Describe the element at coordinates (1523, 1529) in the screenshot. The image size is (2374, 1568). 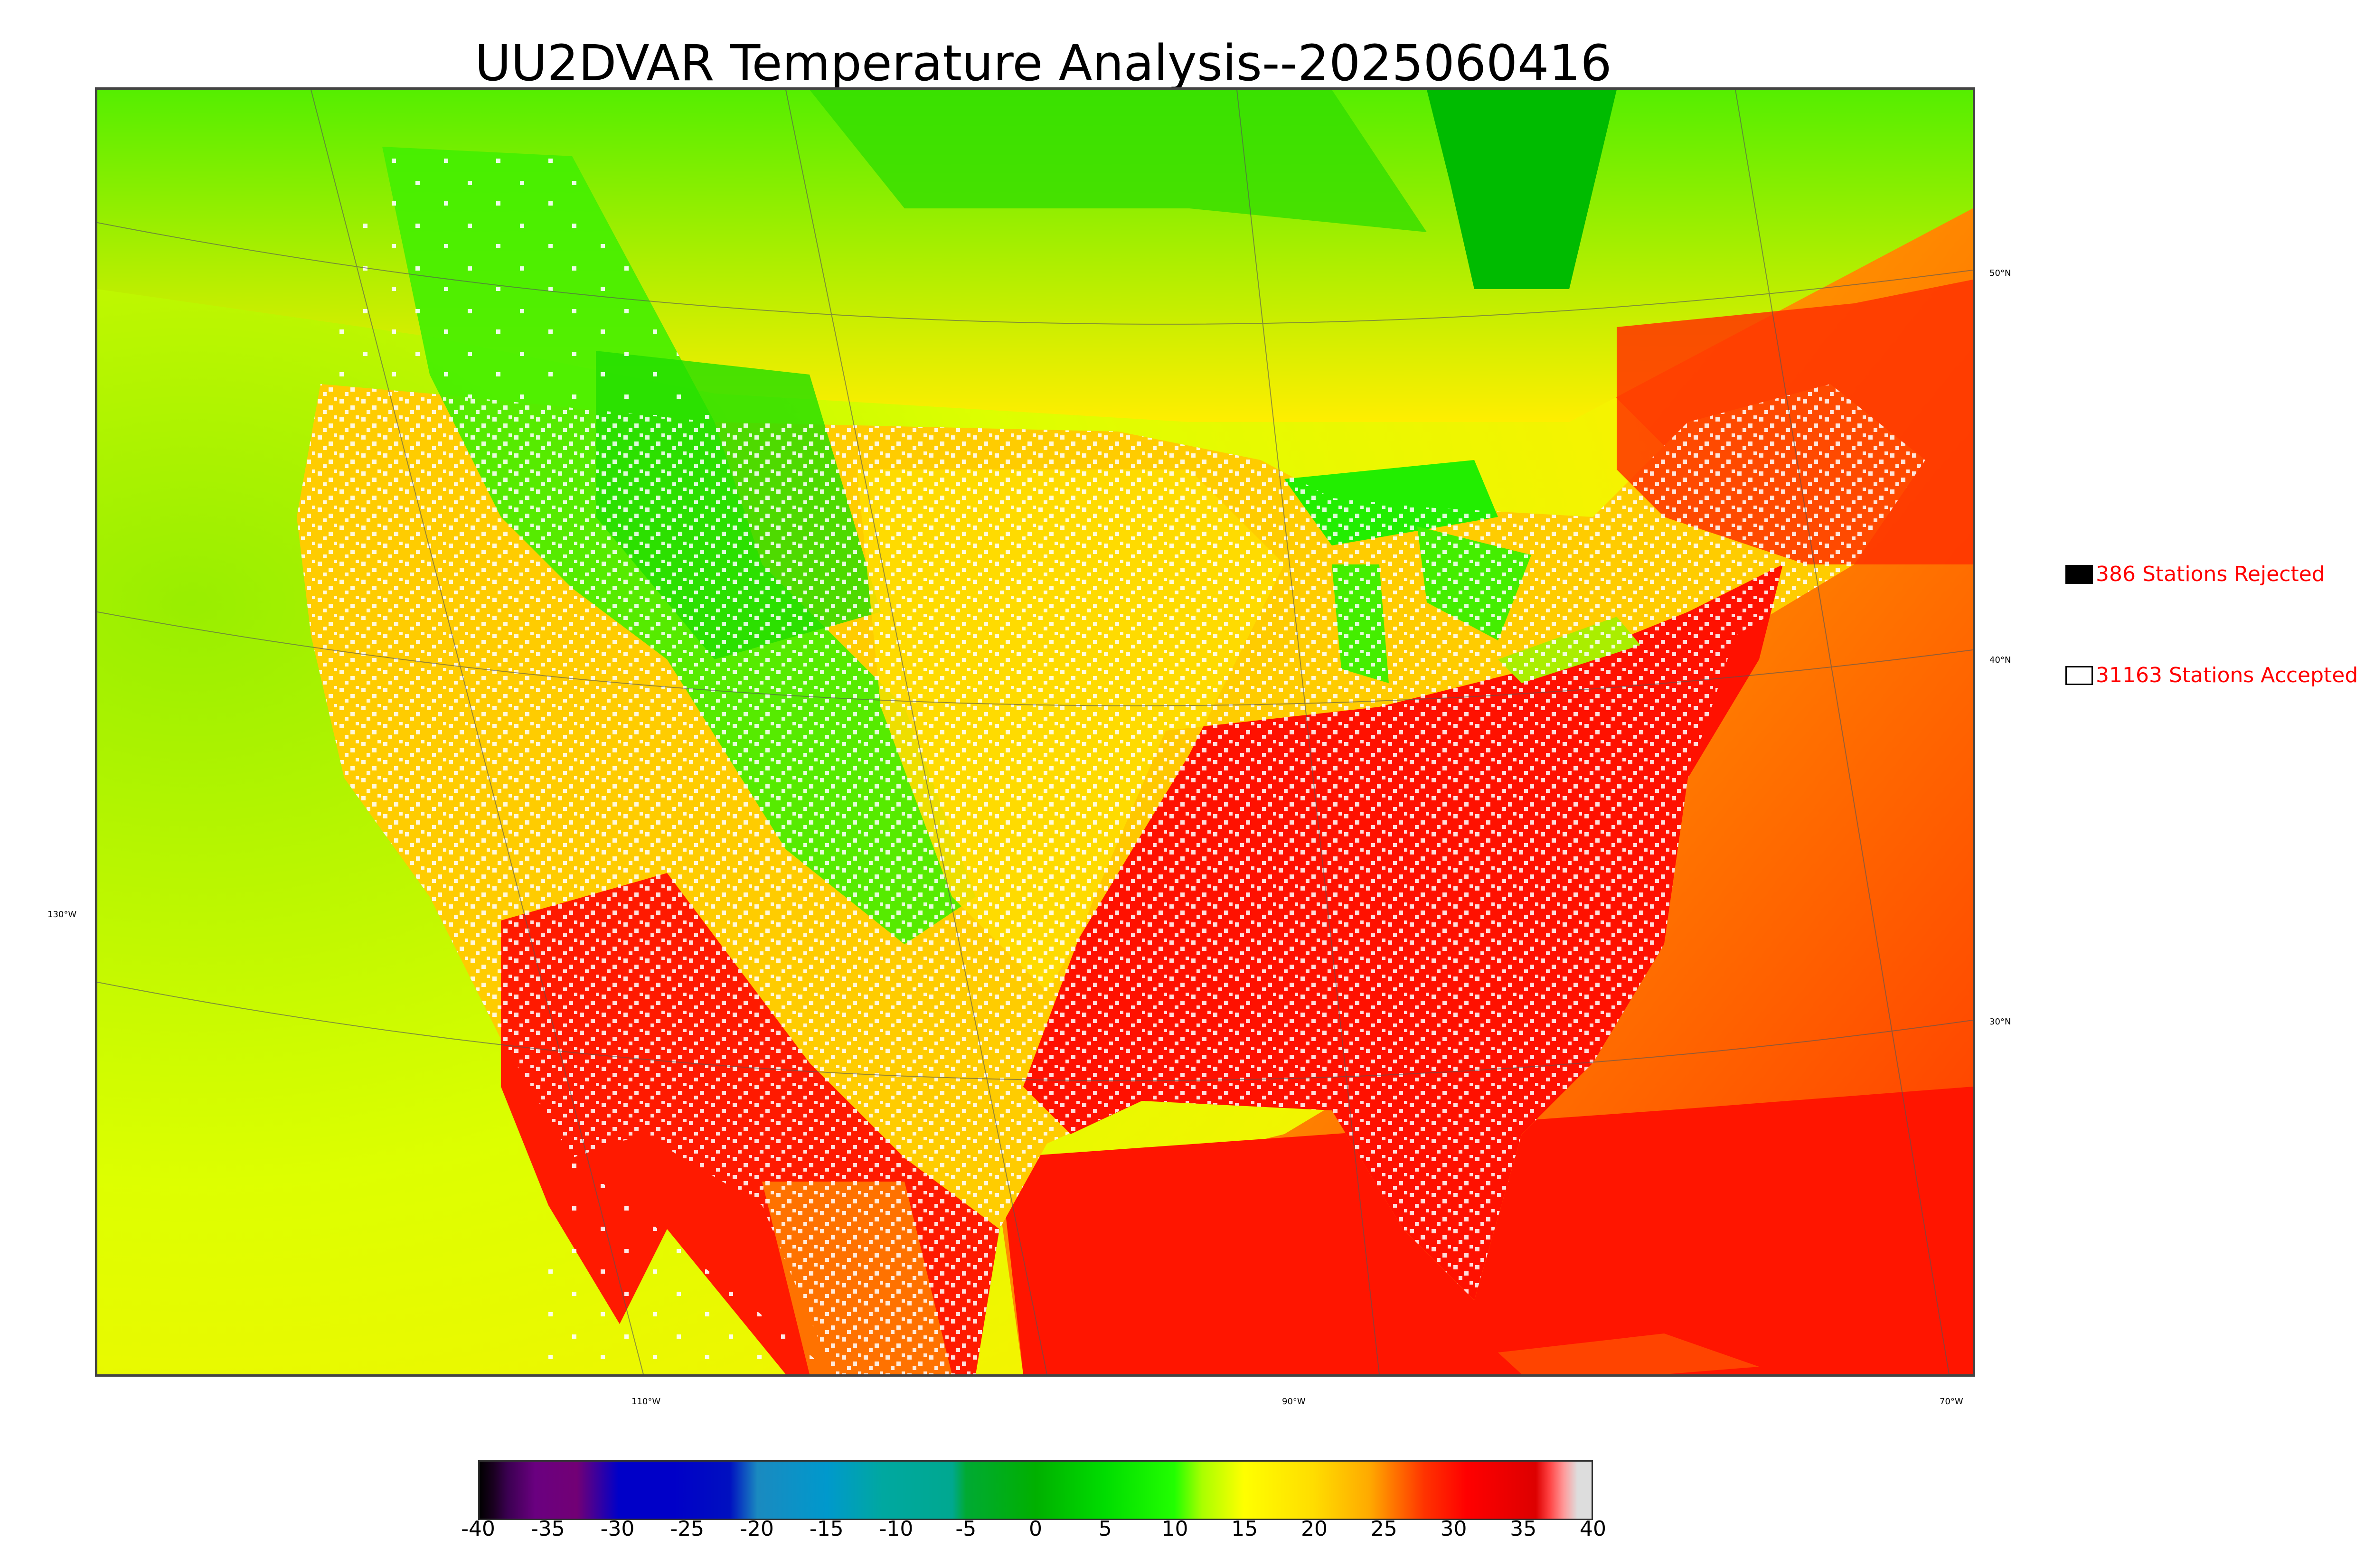
I see `colorbar-tick: 35` at that location.